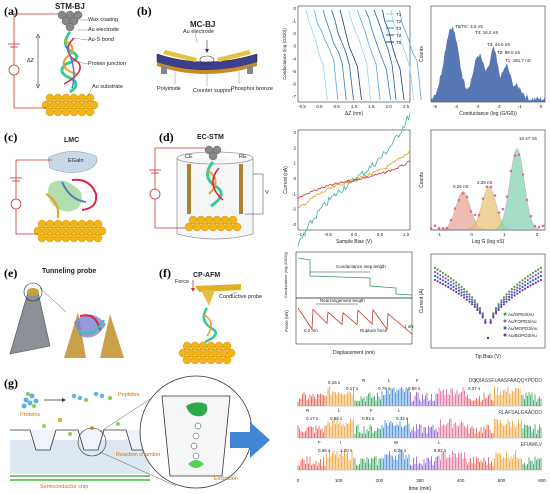 The image size is (550, 494). Describe the element at coordinates (471, 234) in the screenshot. I see `x-tick-label: 0` at that location.